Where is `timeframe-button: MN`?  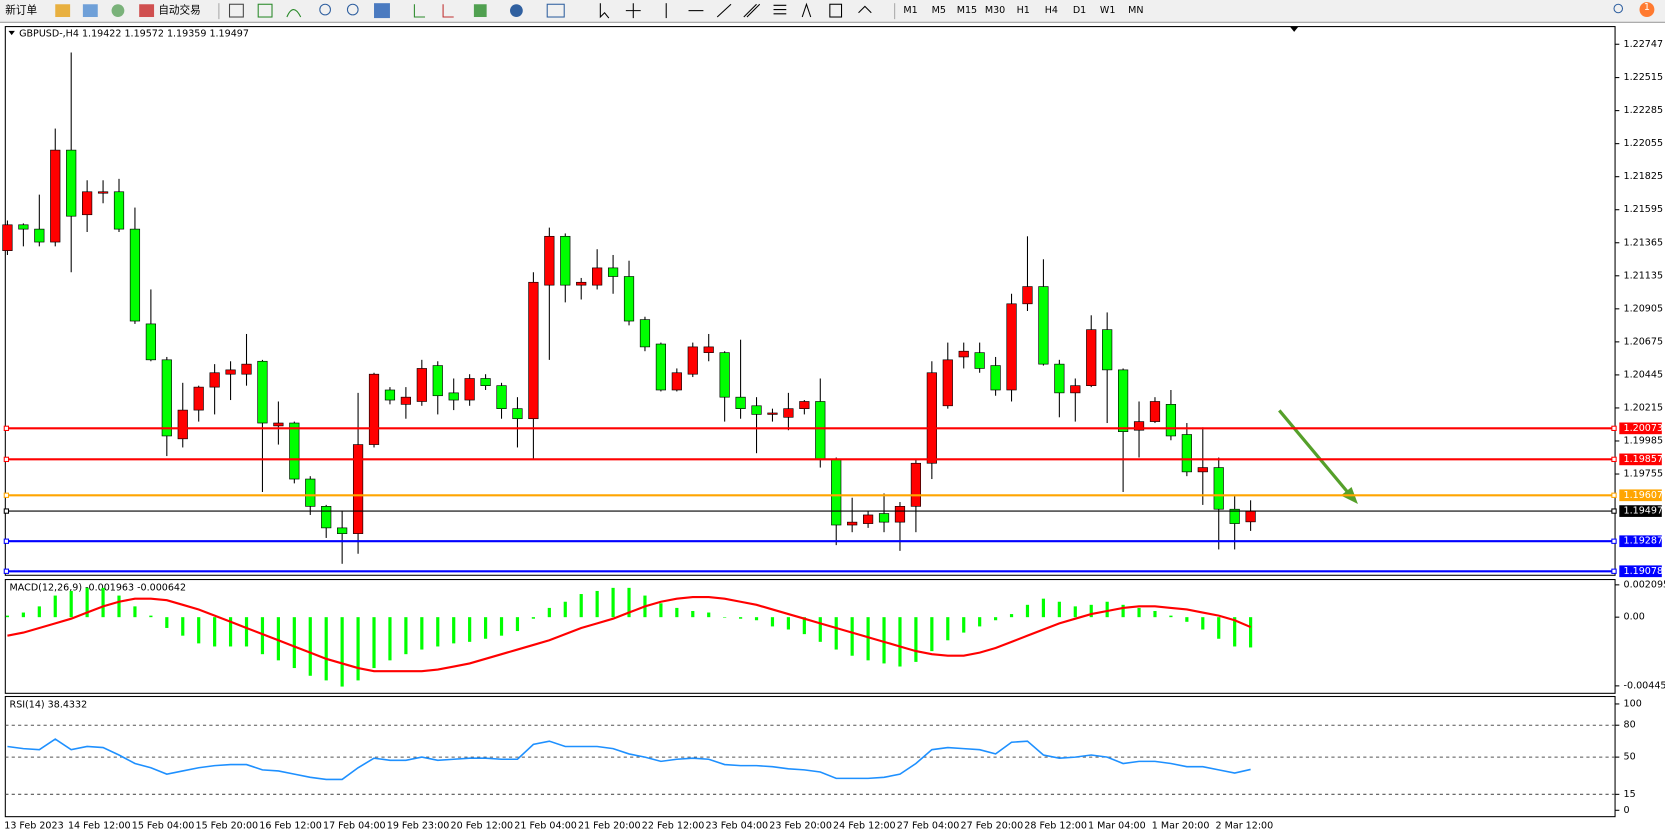 timeframe-button: MN is located at coordinates (1135, 10).